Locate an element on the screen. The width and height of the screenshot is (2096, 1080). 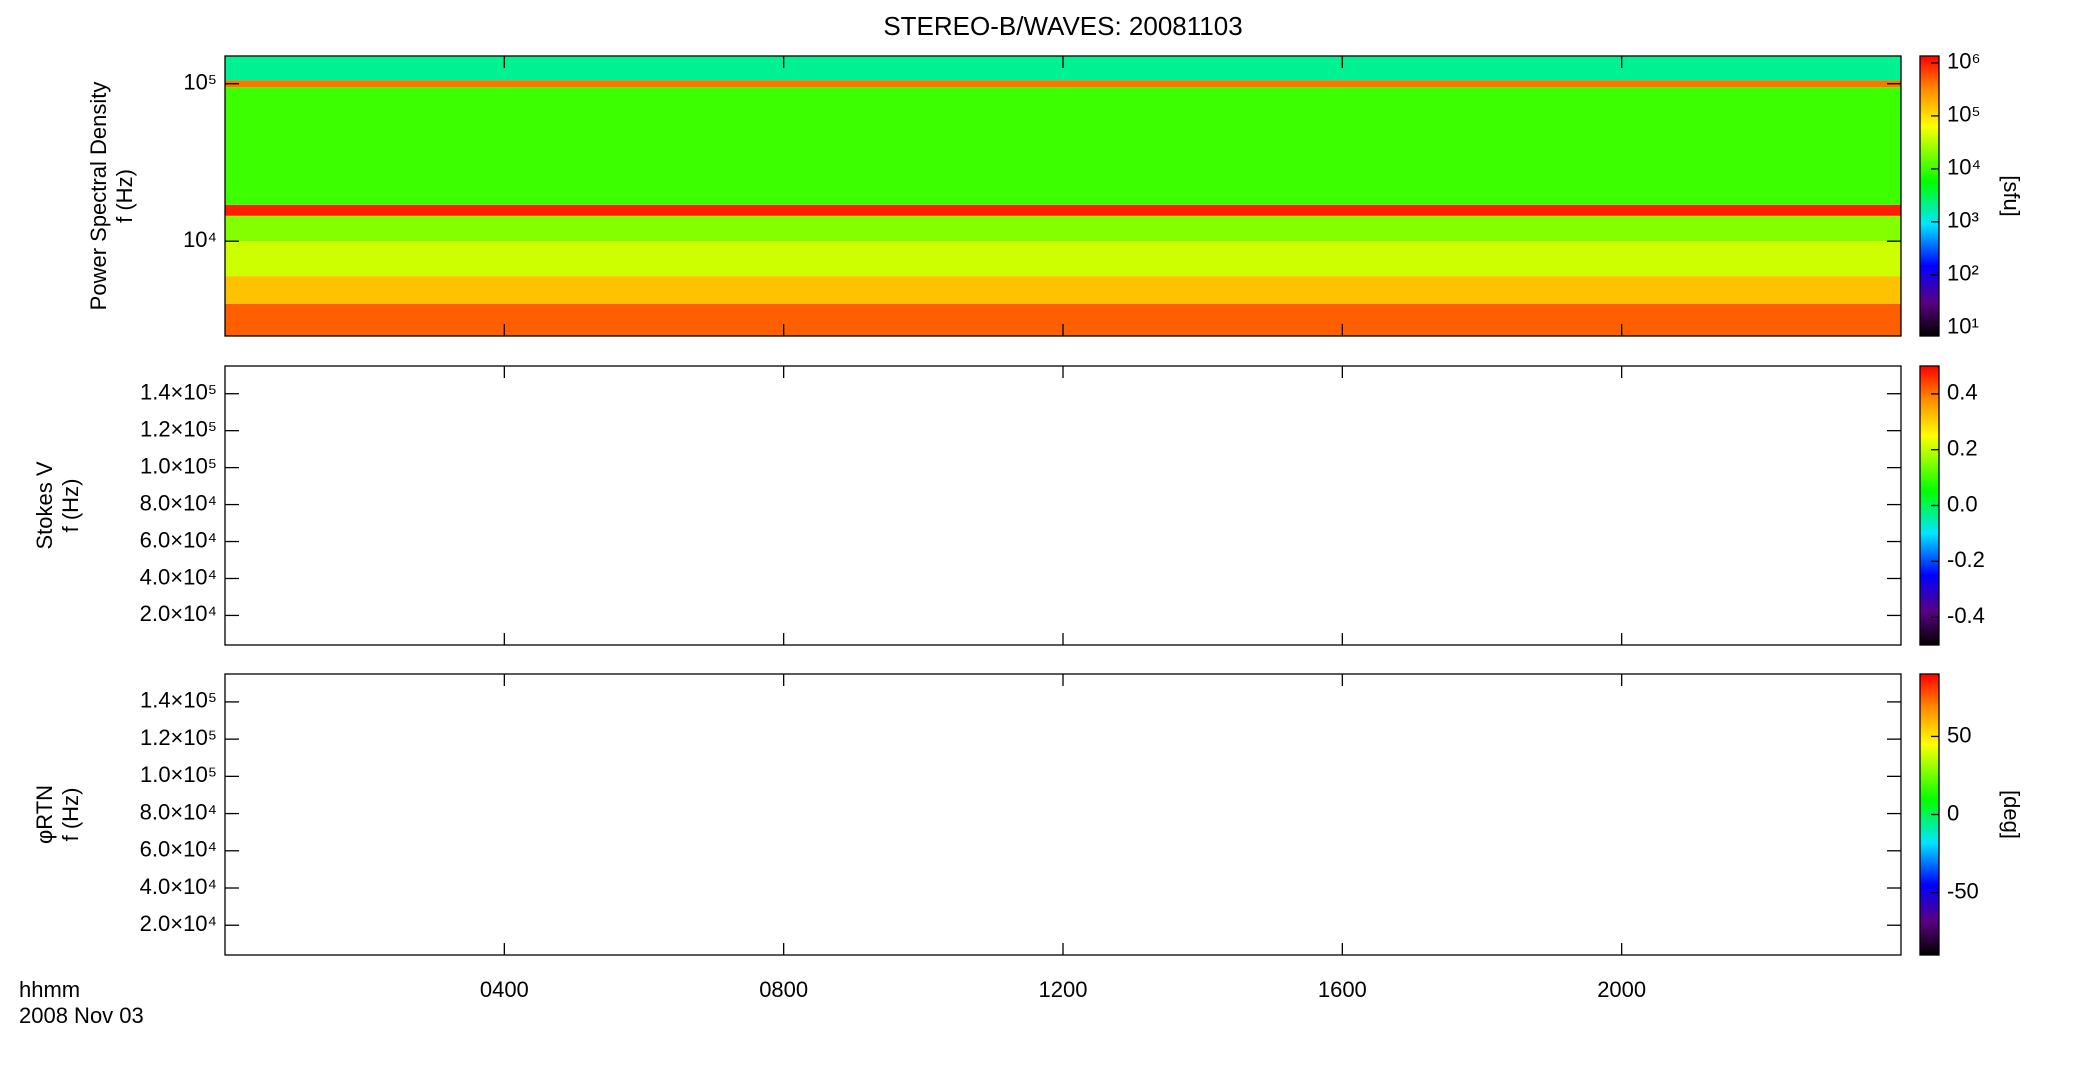
y-axis-label: Power Spectral Density is located at coordinates (98, 196).